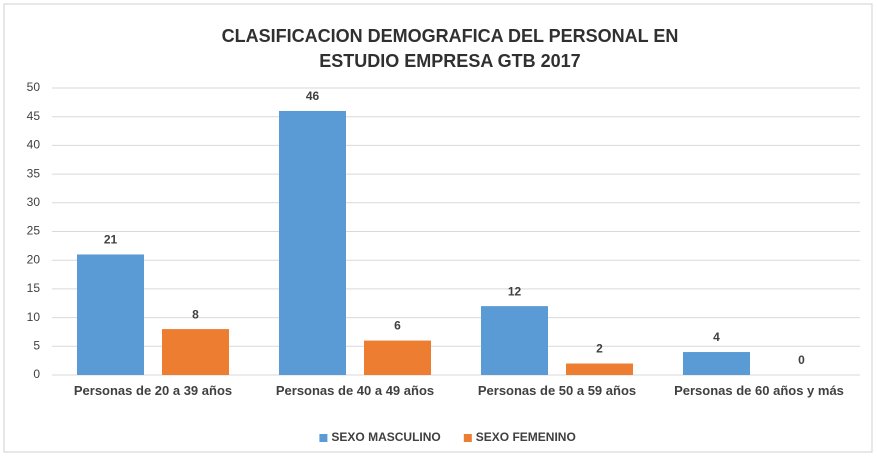 This screenshot has width=877, height=456. I want to click on x-tick-label-box: Personas de 20 a 39 años, so click(153, 390).